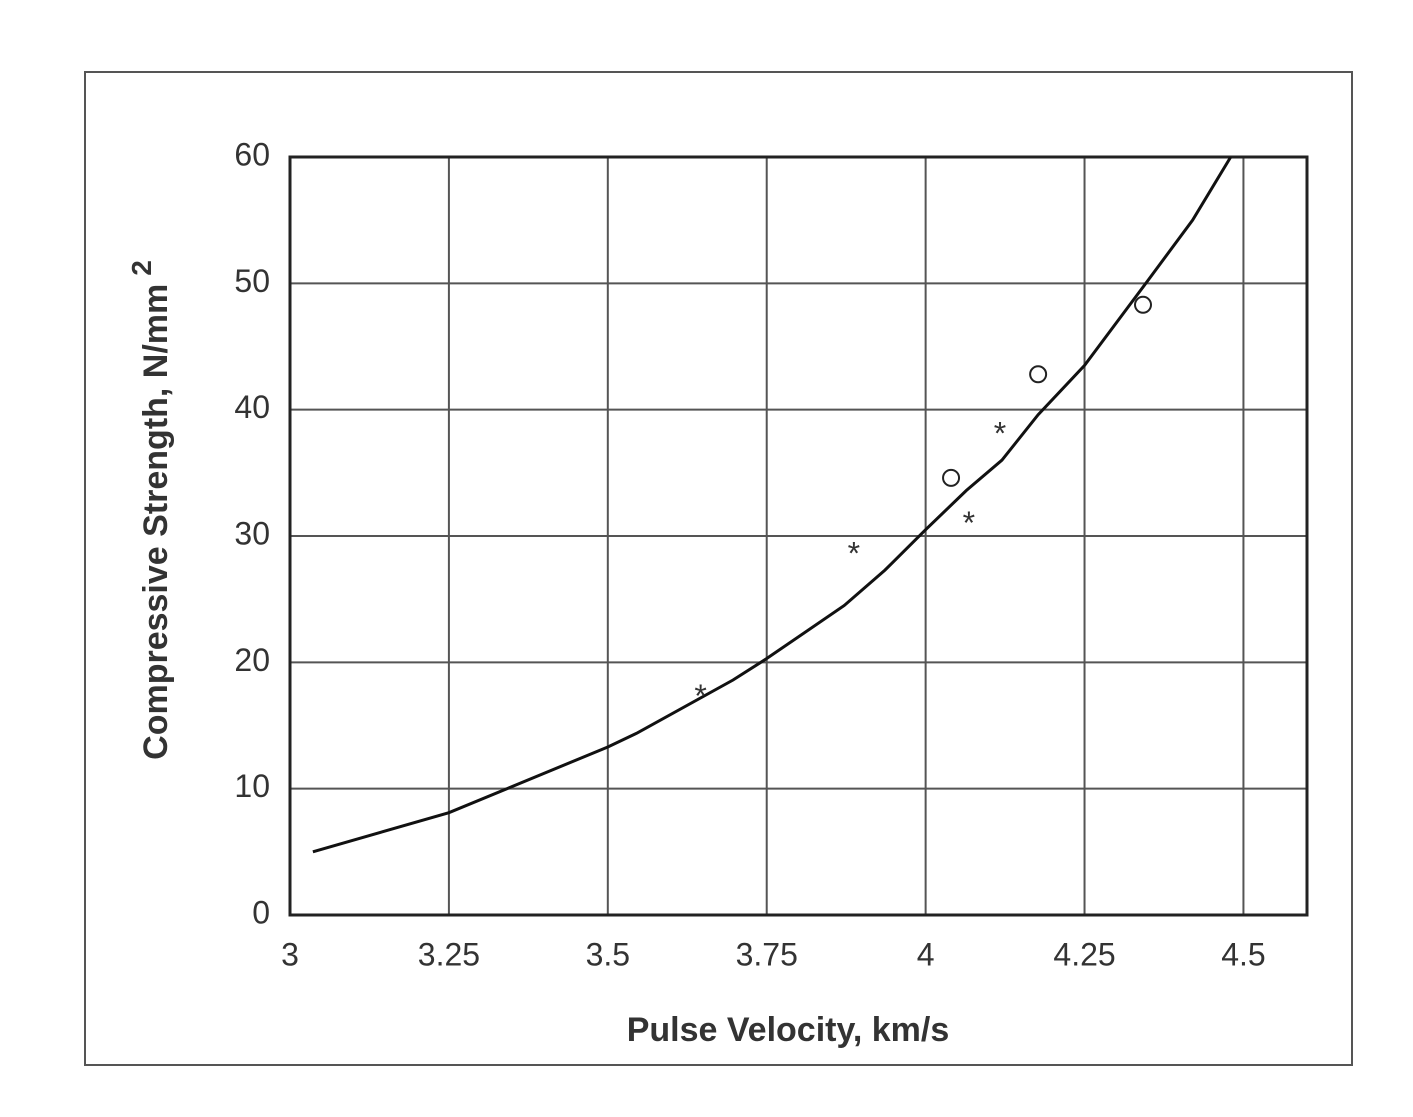 Image resolution: width=1413 pixels, height=1117 pixels. What do you see at coordinates (608, 954) in the screenshot?
I see `x-tick-label: 3.5` at bounding box center [608, 954].